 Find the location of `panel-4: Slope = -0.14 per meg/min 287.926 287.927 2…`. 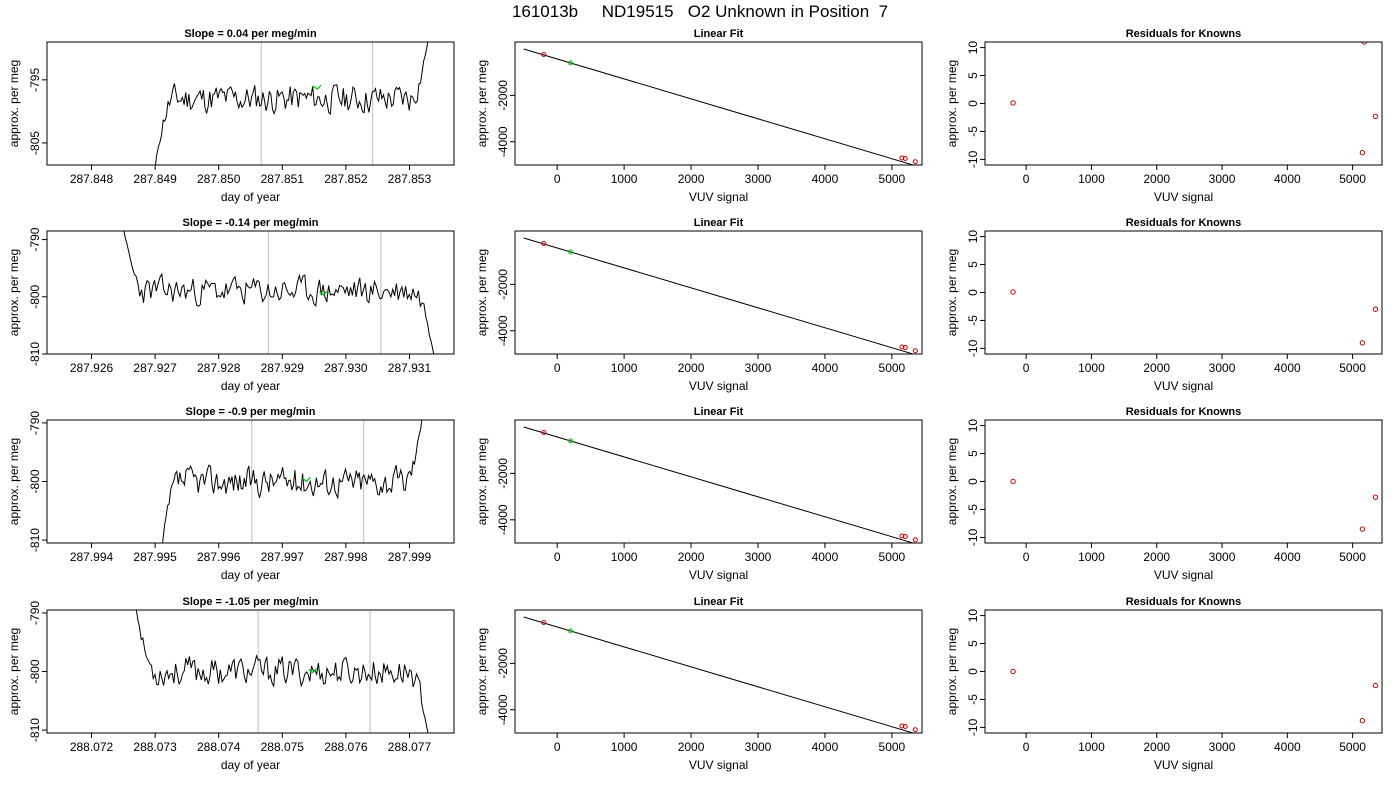

panel-4: Slope = -0.14 per meg/min 287.926 287.927 2… is located at coordinates (231, 305).